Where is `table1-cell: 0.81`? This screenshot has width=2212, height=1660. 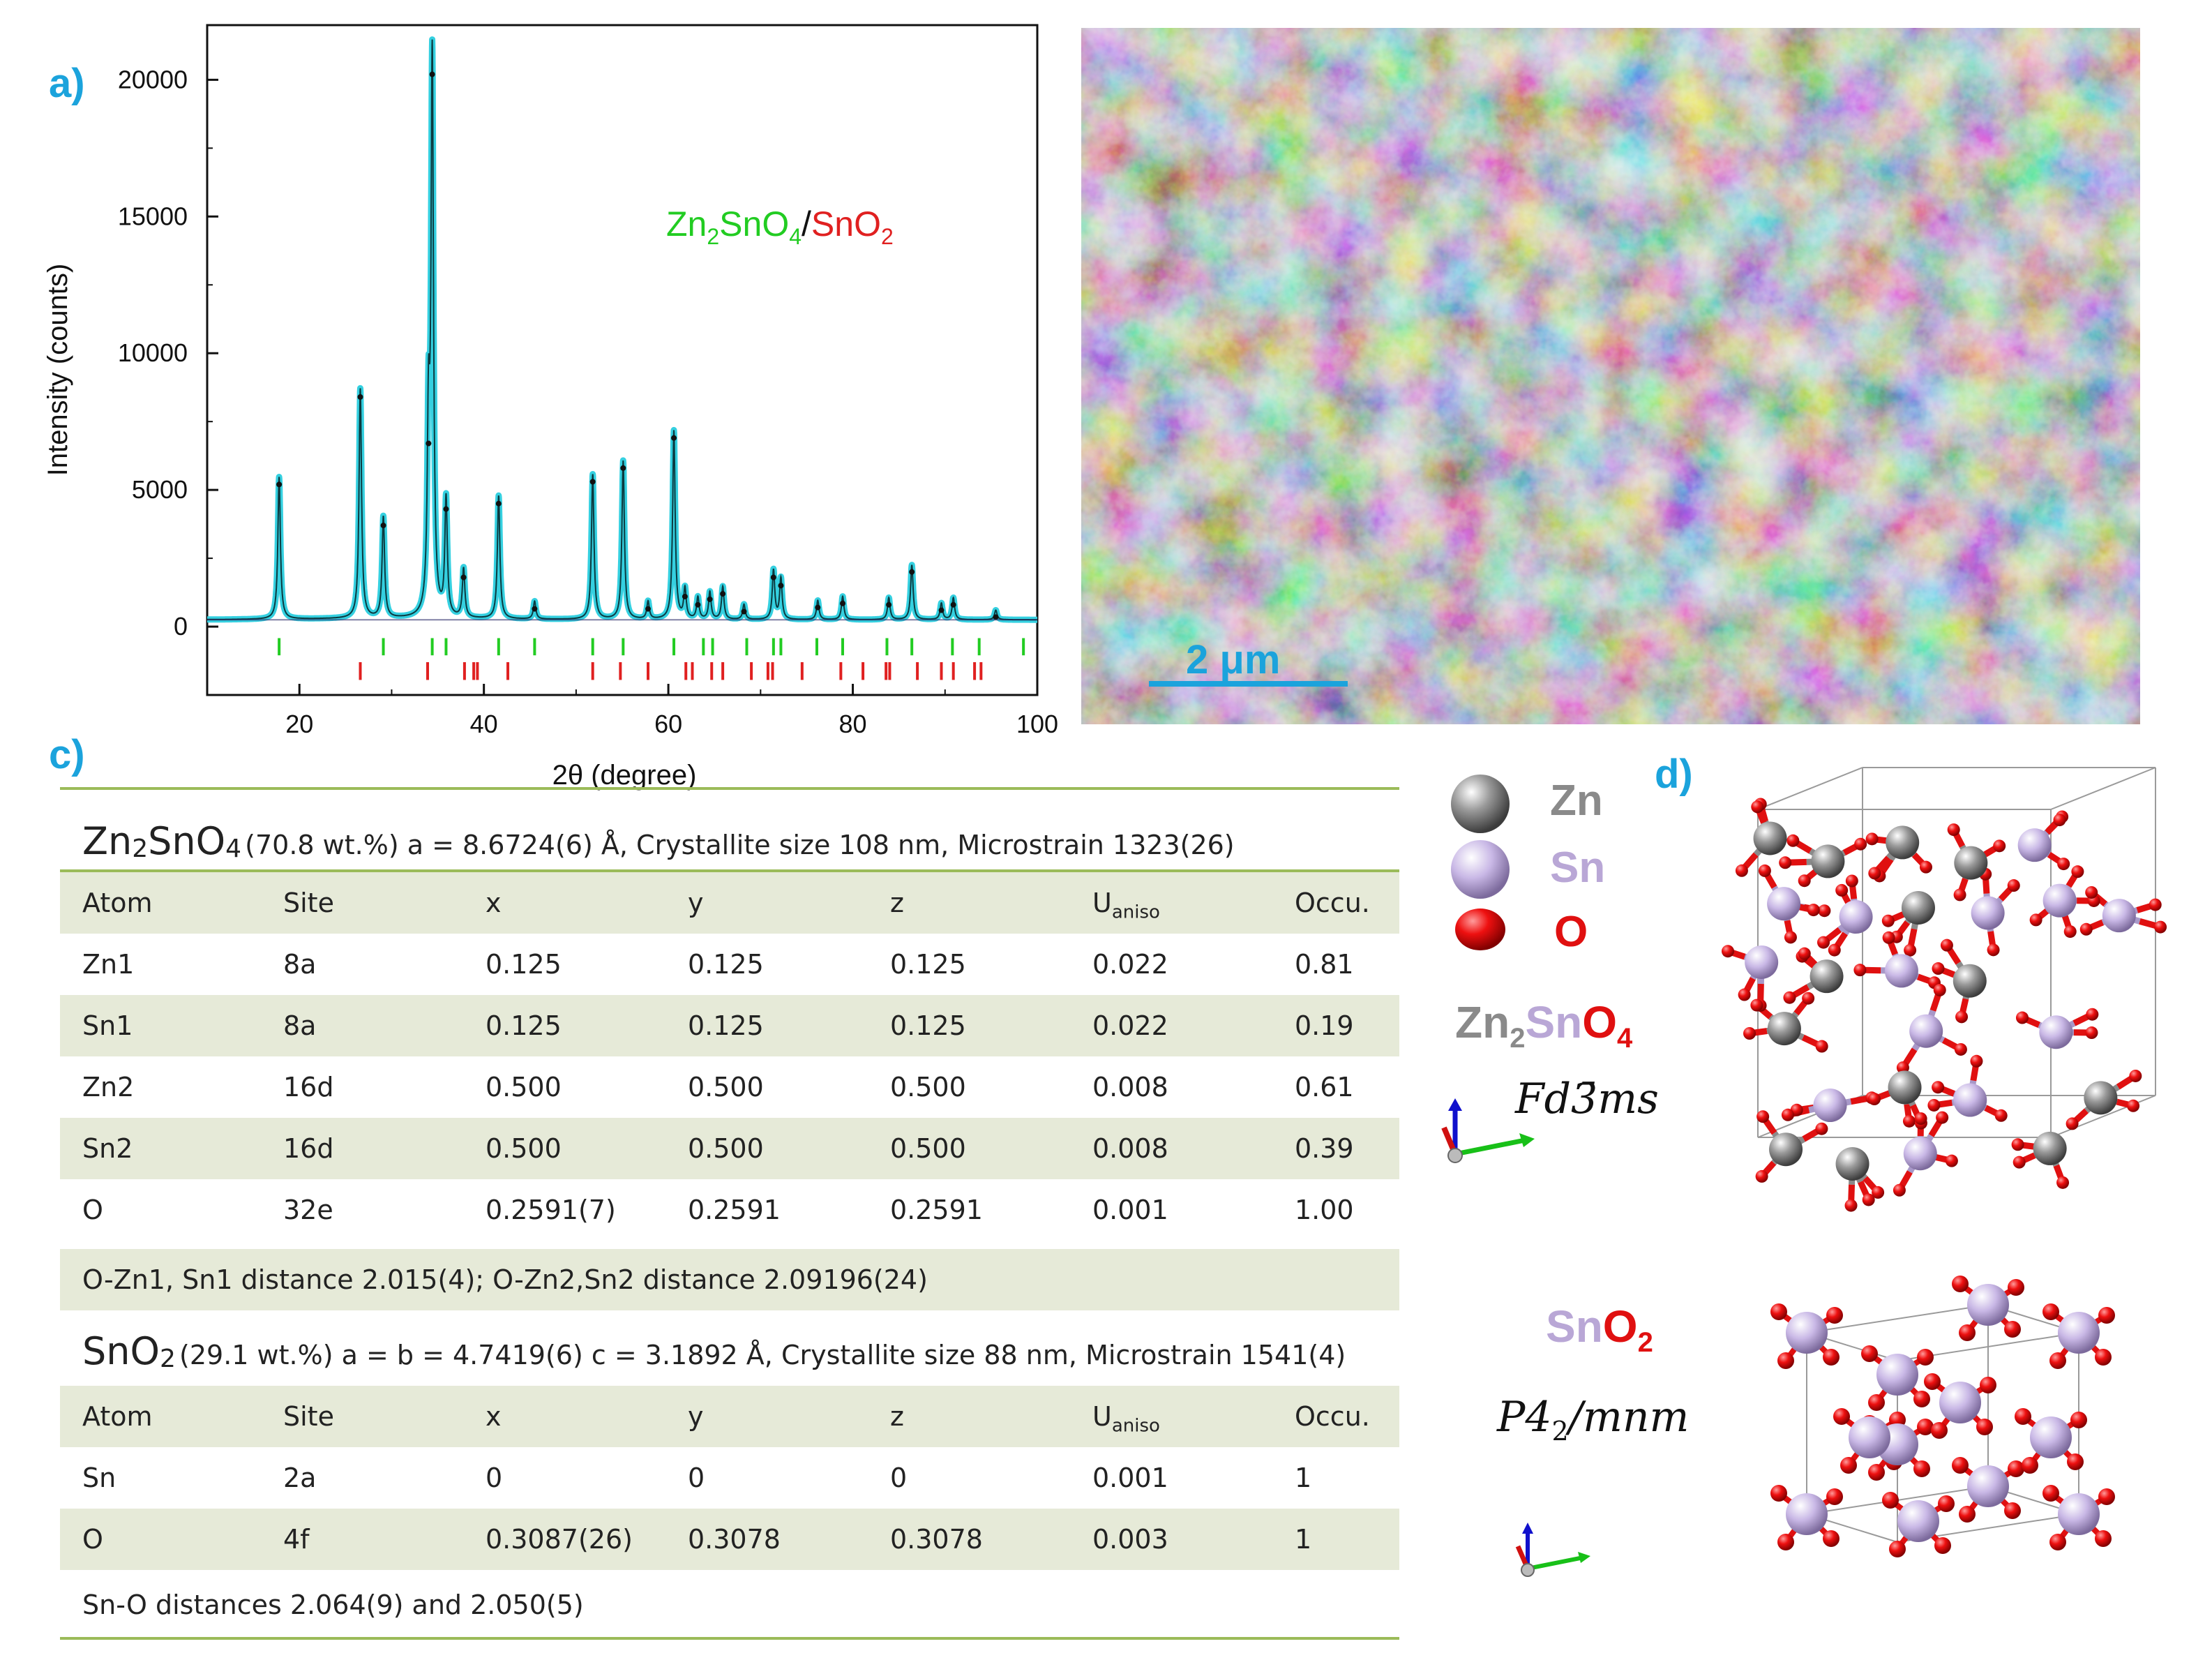 table1-cell: 0.81 is located at coordinates (1324, 965).